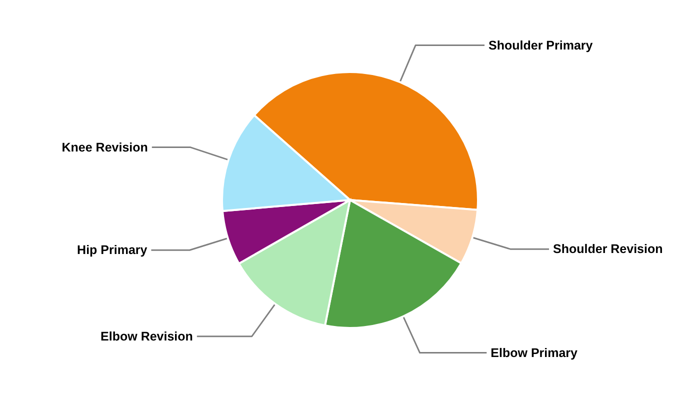 This screenshot has width=700, height=400. What do you see at coordinates (112, 250) in the screenshot?
I see `slice-label: Hip Primary` at bounding box center [112, 250].